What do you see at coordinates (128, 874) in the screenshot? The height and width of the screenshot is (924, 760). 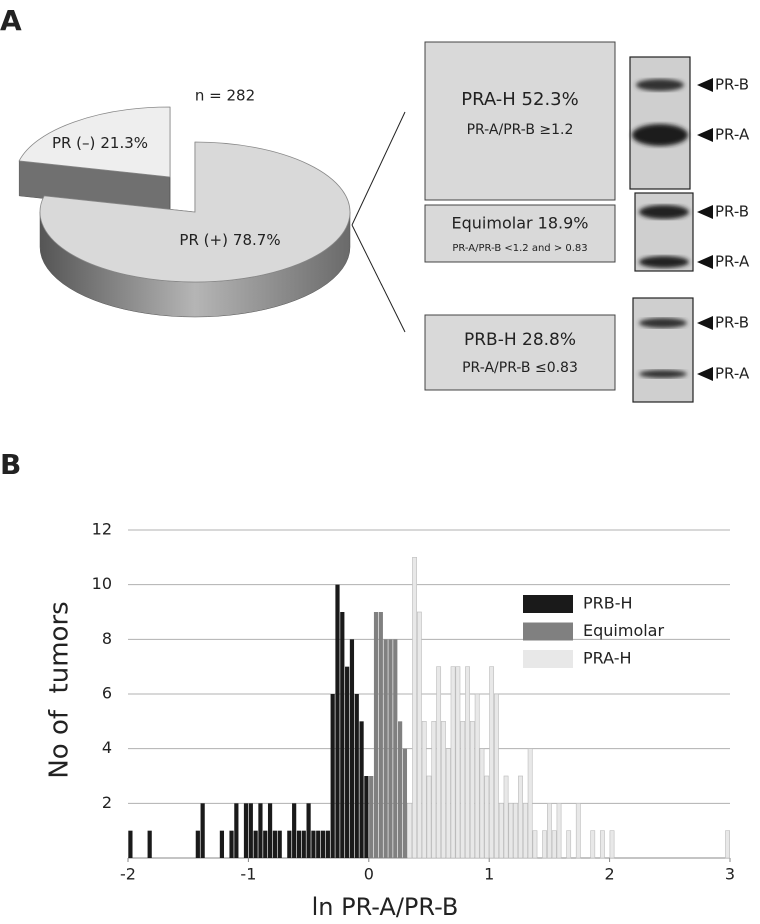 I see `x-tick-label: -2` at bounding box center [128, 874].